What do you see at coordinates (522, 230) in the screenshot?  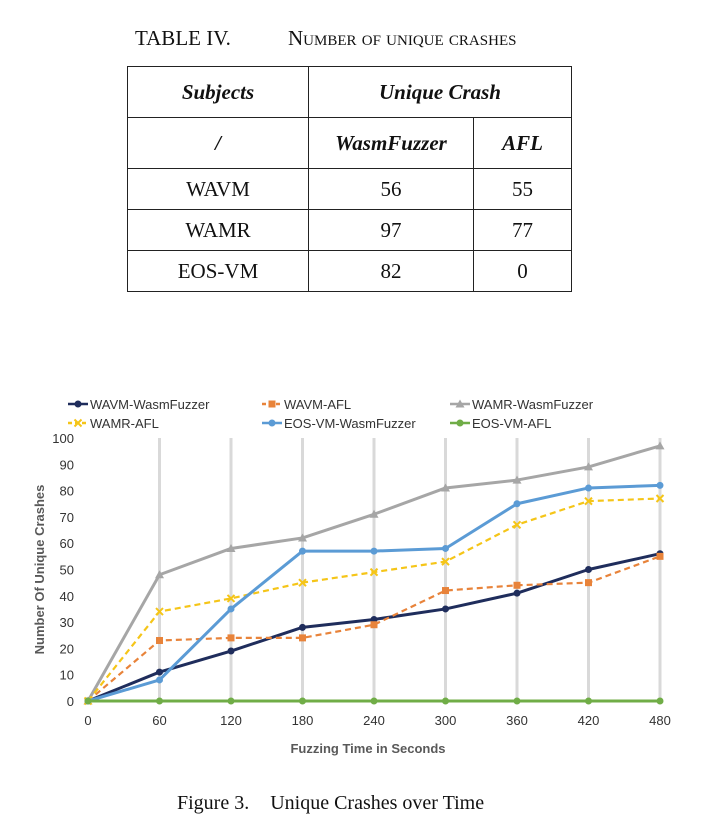 I see `cell-afl: 77` at bounding box center [522, 230].